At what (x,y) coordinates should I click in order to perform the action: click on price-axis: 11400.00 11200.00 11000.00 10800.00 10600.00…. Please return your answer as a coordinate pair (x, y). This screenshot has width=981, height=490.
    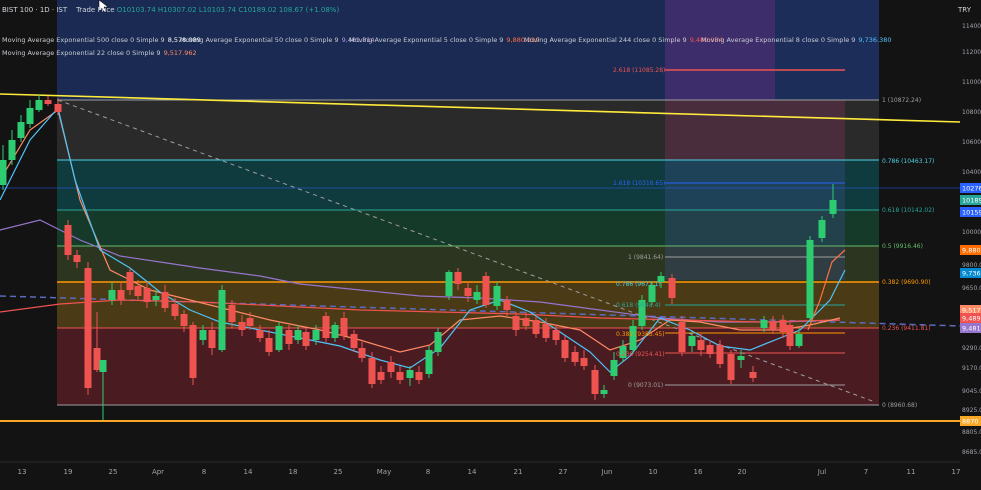
    Looking at the image, I should click on (971, 239).